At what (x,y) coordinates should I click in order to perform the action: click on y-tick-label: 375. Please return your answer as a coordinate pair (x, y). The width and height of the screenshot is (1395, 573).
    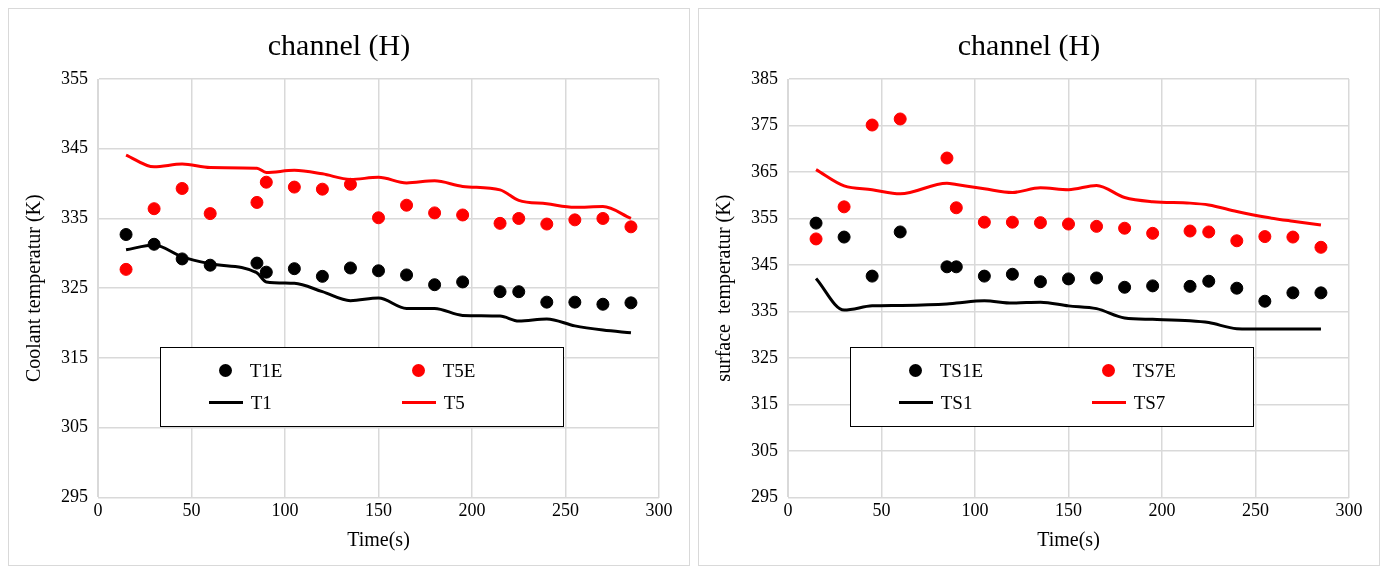
    Looking at the image, I should click on (764, 124).